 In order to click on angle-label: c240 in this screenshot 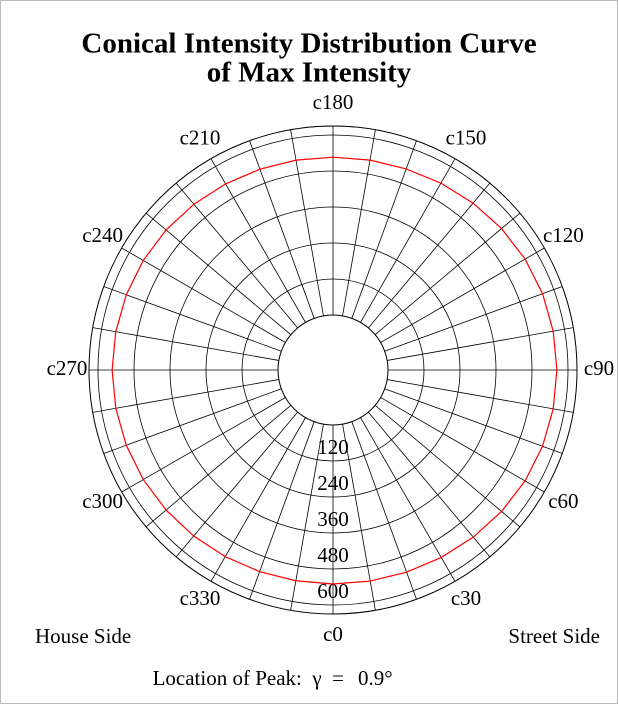, I will do `click(102, 235)`.